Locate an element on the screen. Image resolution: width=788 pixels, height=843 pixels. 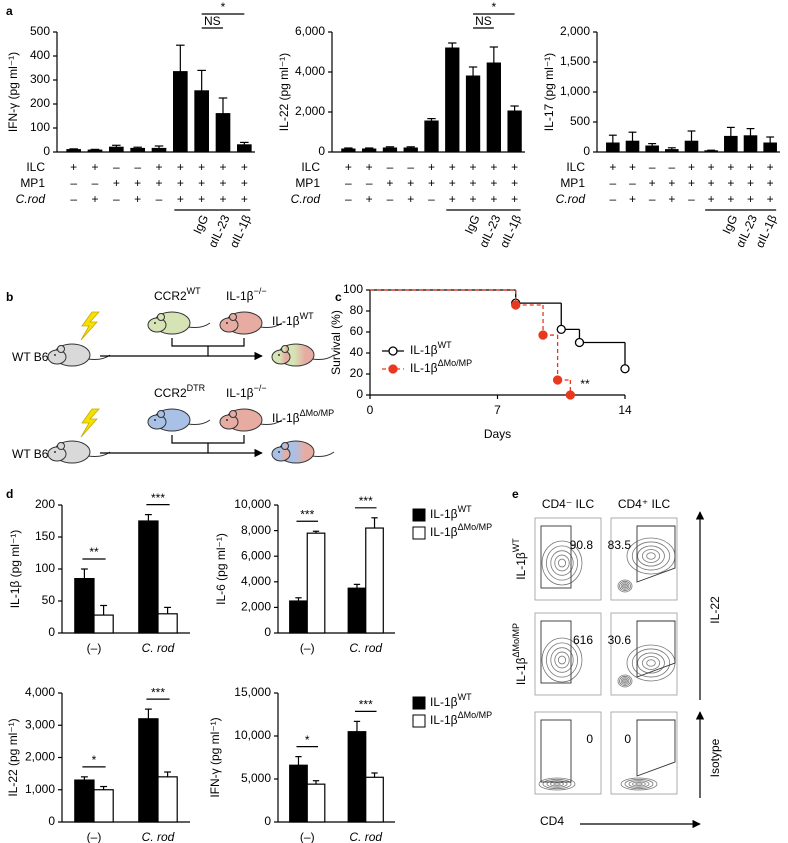
y-tick-label: 10,000 is located at coordinates (252, 504).